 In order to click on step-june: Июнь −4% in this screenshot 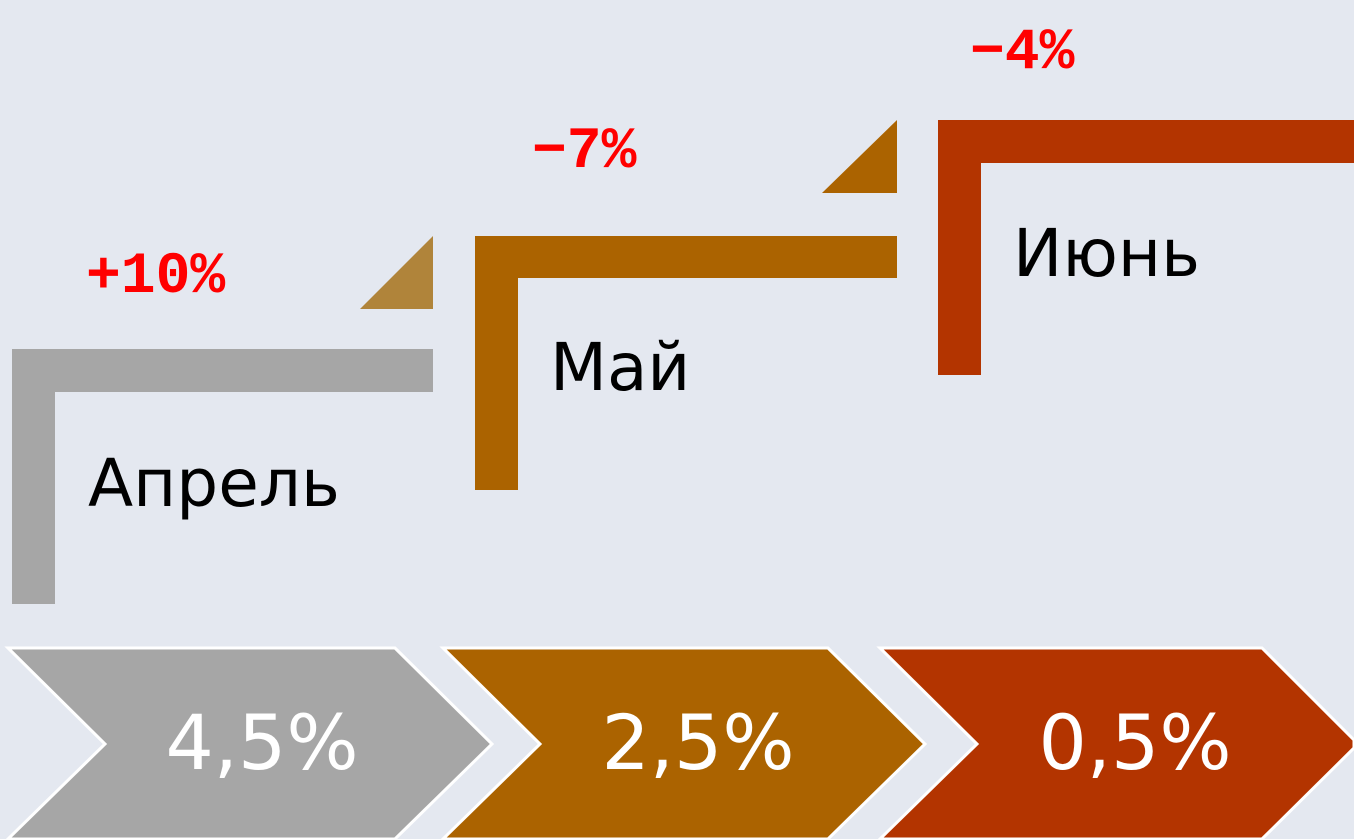, I will do `click(1146, 198)`.